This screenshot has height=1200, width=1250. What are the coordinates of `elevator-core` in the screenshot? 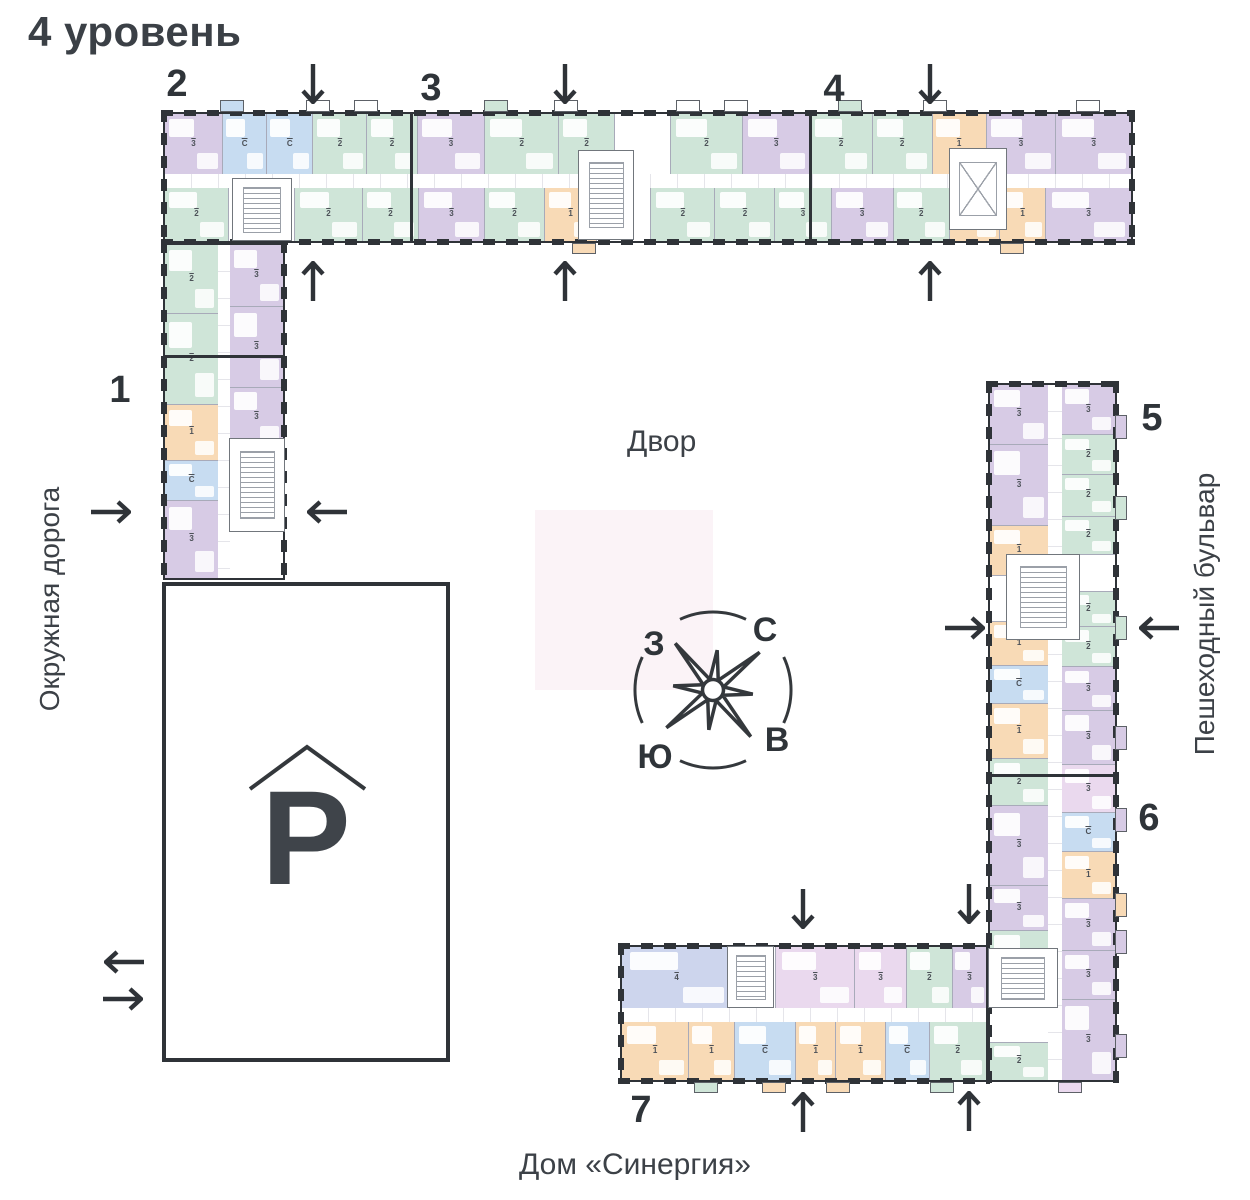 It's located at (978, 189).